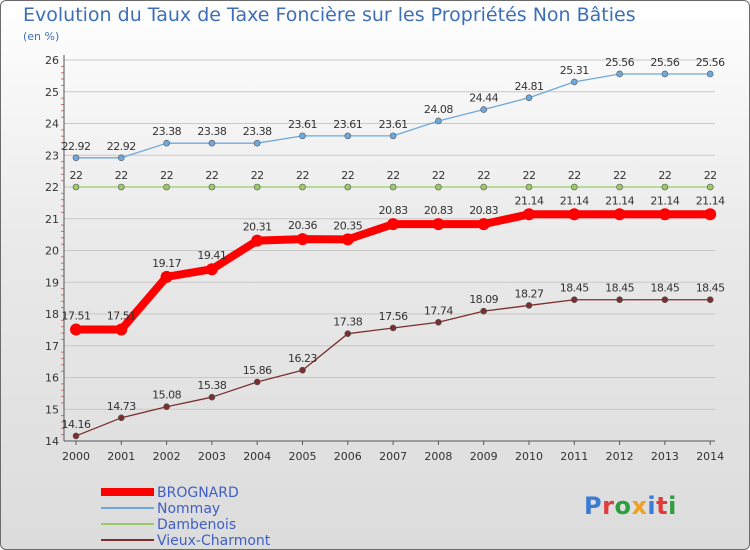 The width and height of the screenshot is (750, 550). Describe the element at coordinates (41, 36) in the screenshot. I see `chart-unit-label: (en %)` at that location.